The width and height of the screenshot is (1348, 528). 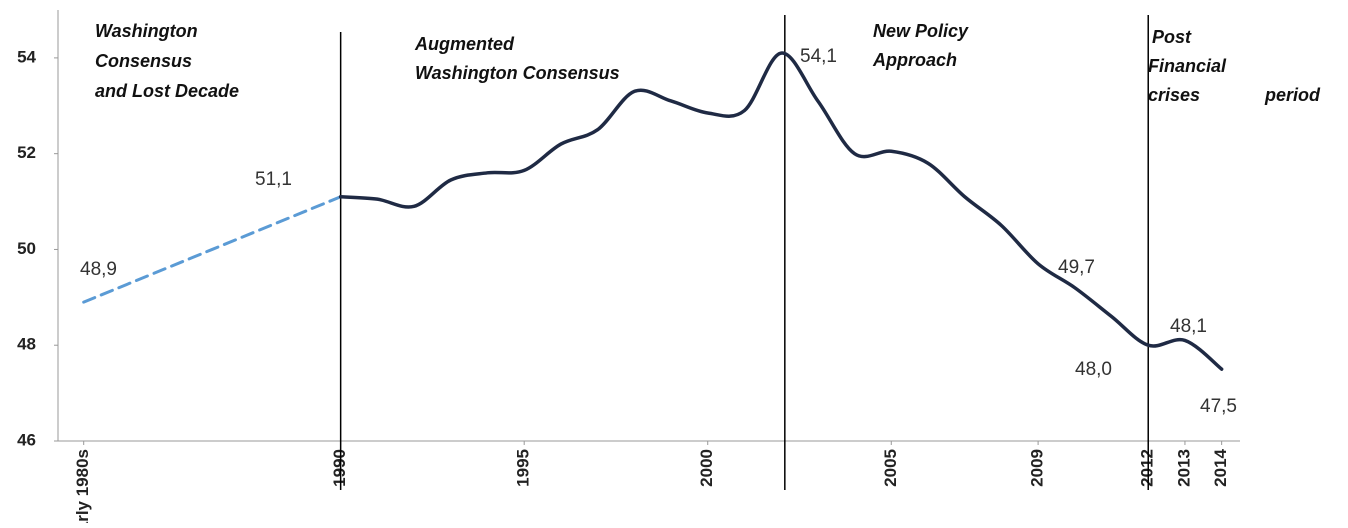 I want to click on x-tick-label: 2013, so click(x=1183, y=468).